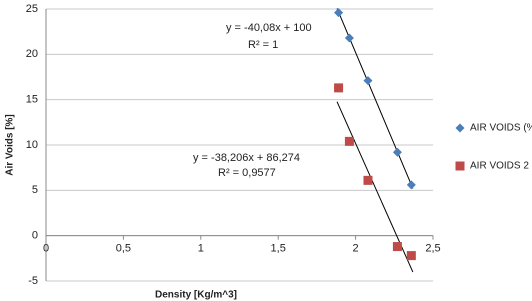 The height and width of the screenshot is (301, 532). What do you see at coordinates (123, 249) in the screenshot?
I see `x-tick-label: 0,5` at bounding box center [123, 249].